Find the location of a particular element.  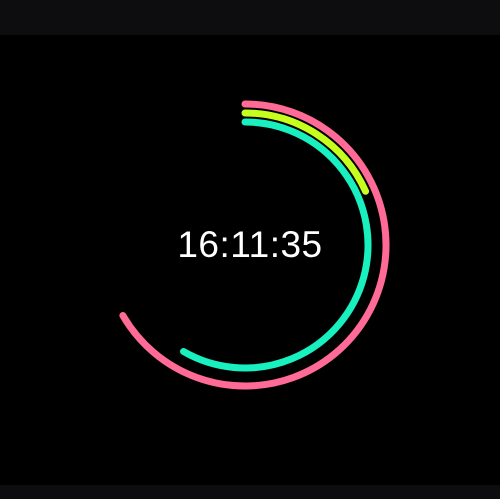

bottom-bar is located at coordinates (250, 492).